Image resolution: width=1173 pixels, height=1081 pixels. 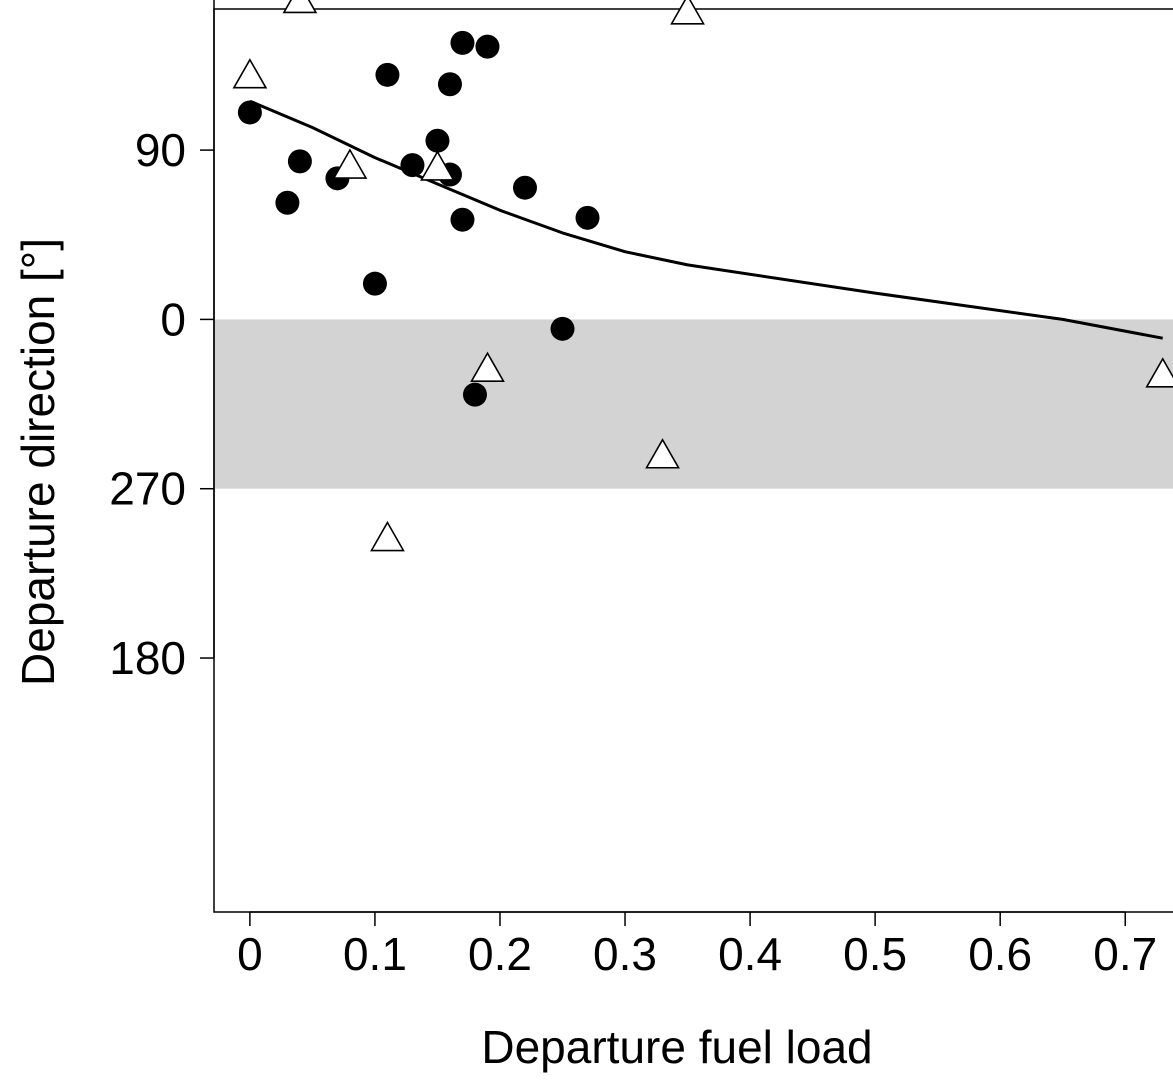 What do you see at coordinates (173, 319) in the screenshot?
I see `y-tick-label: 0` at bounding box center [173, 319].